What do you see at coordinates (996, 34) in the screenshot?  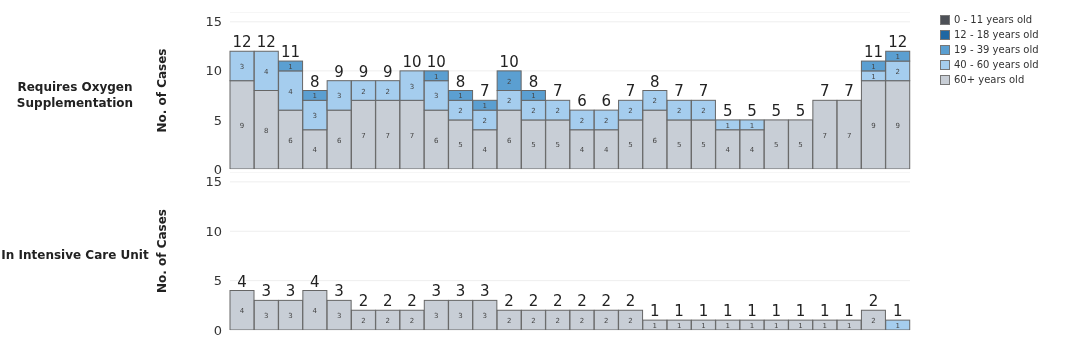 I see `legend-label: 12 - 18 years old` at bounding box center [996, 34].